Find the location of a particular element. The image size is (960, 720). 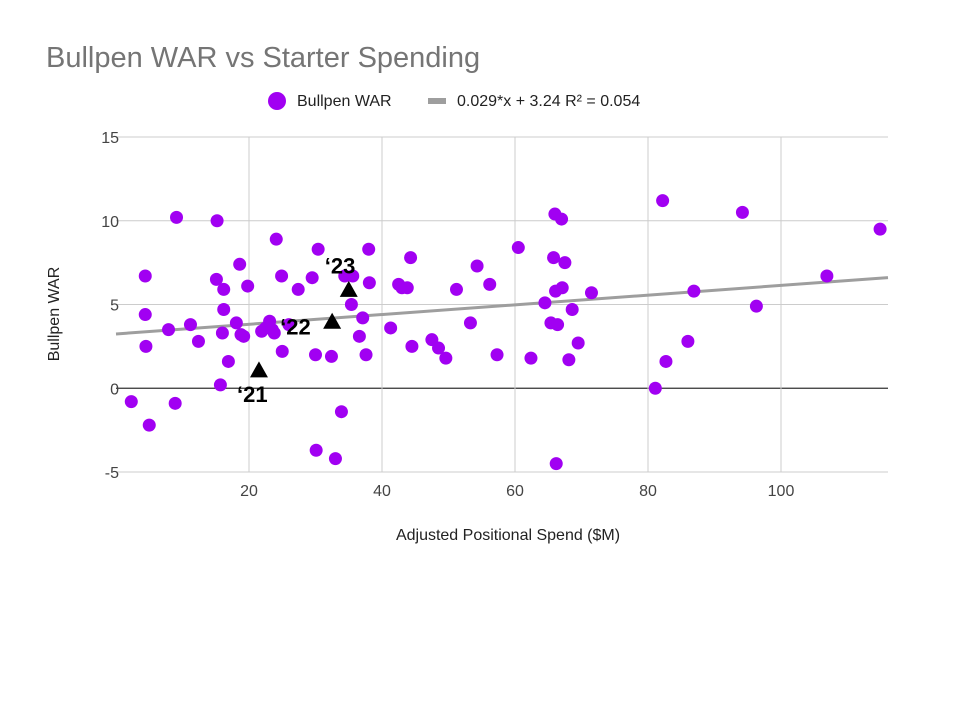

y-axis-label: Bullpen WAR is located at coordinates (54, 314).